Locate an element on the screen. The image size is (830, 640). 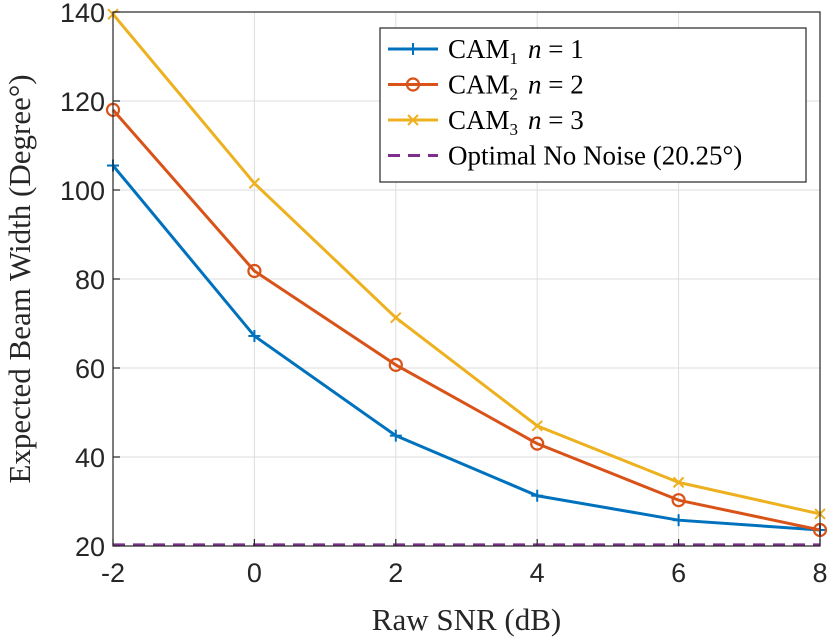
x-tick-label: -2 is located at coordinates (113, 573).